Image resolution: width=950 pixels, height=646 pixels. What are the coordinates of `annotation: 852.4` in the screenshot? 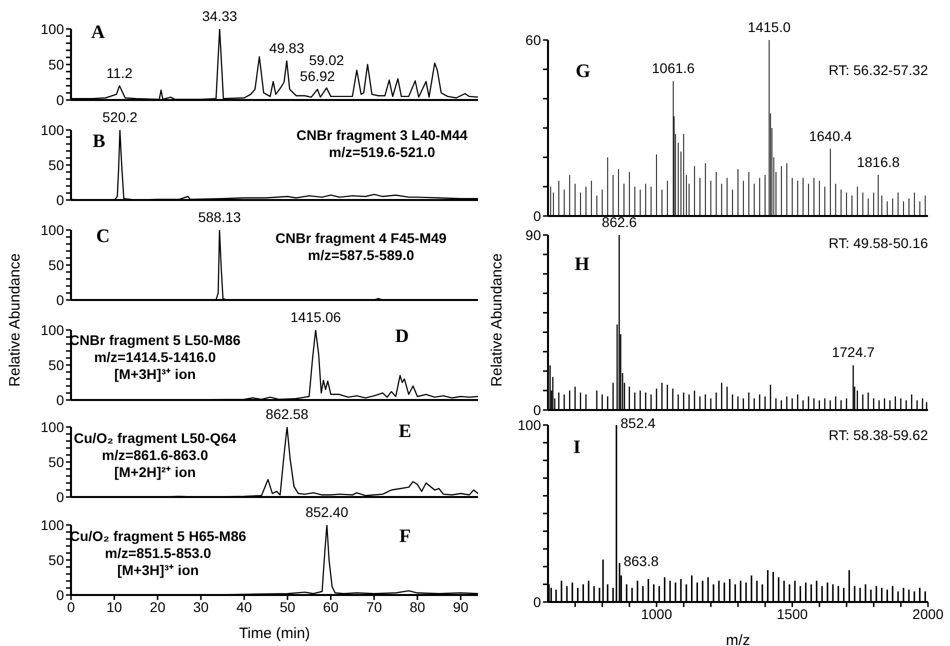 It's located at (638, 423).